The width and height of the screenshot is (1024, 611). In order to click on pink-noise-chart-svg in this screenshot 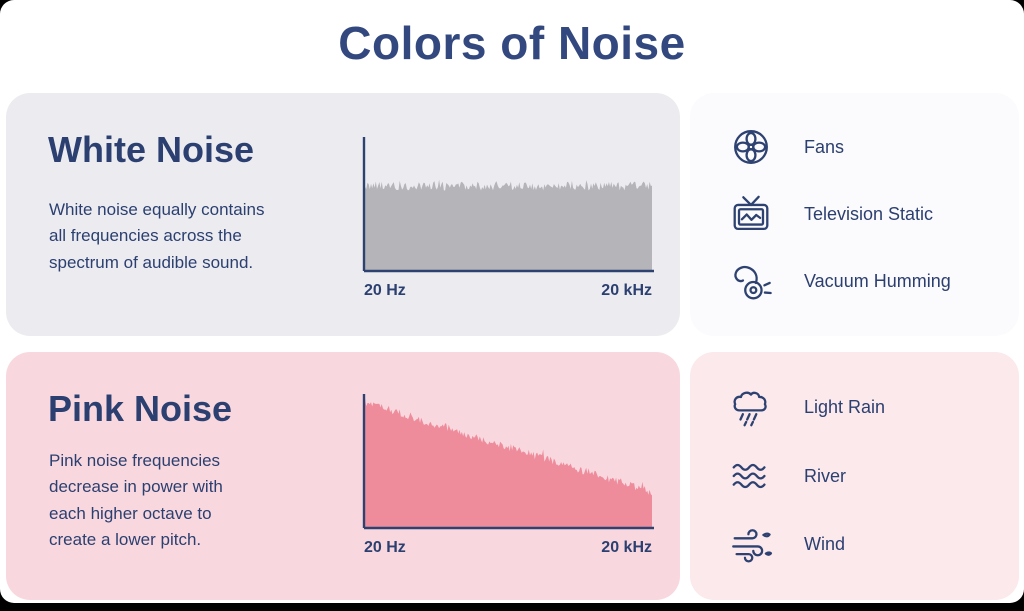, I will do `click(508, 462)`.